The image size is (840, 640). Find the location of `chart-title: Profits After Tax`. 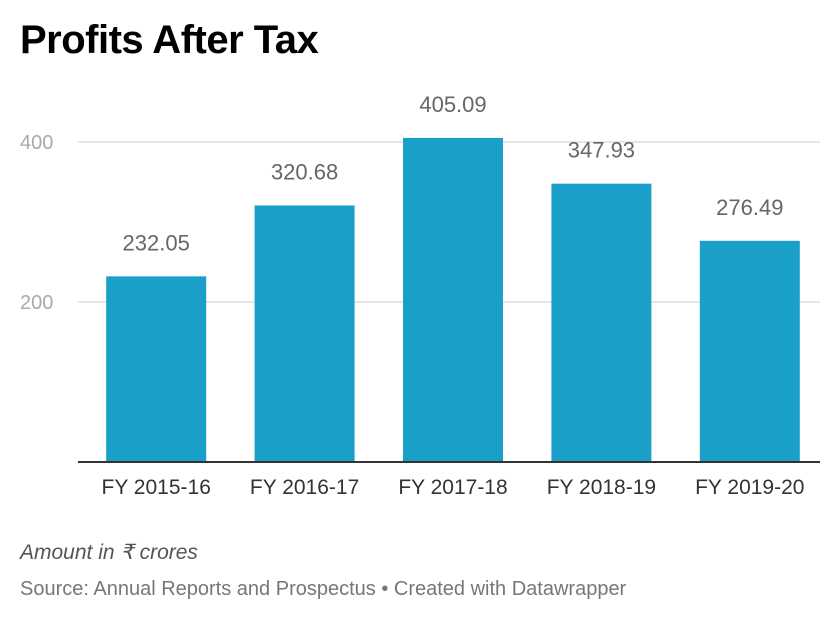

chart-title: Profits After Tax is located at coordinates (169, 40).